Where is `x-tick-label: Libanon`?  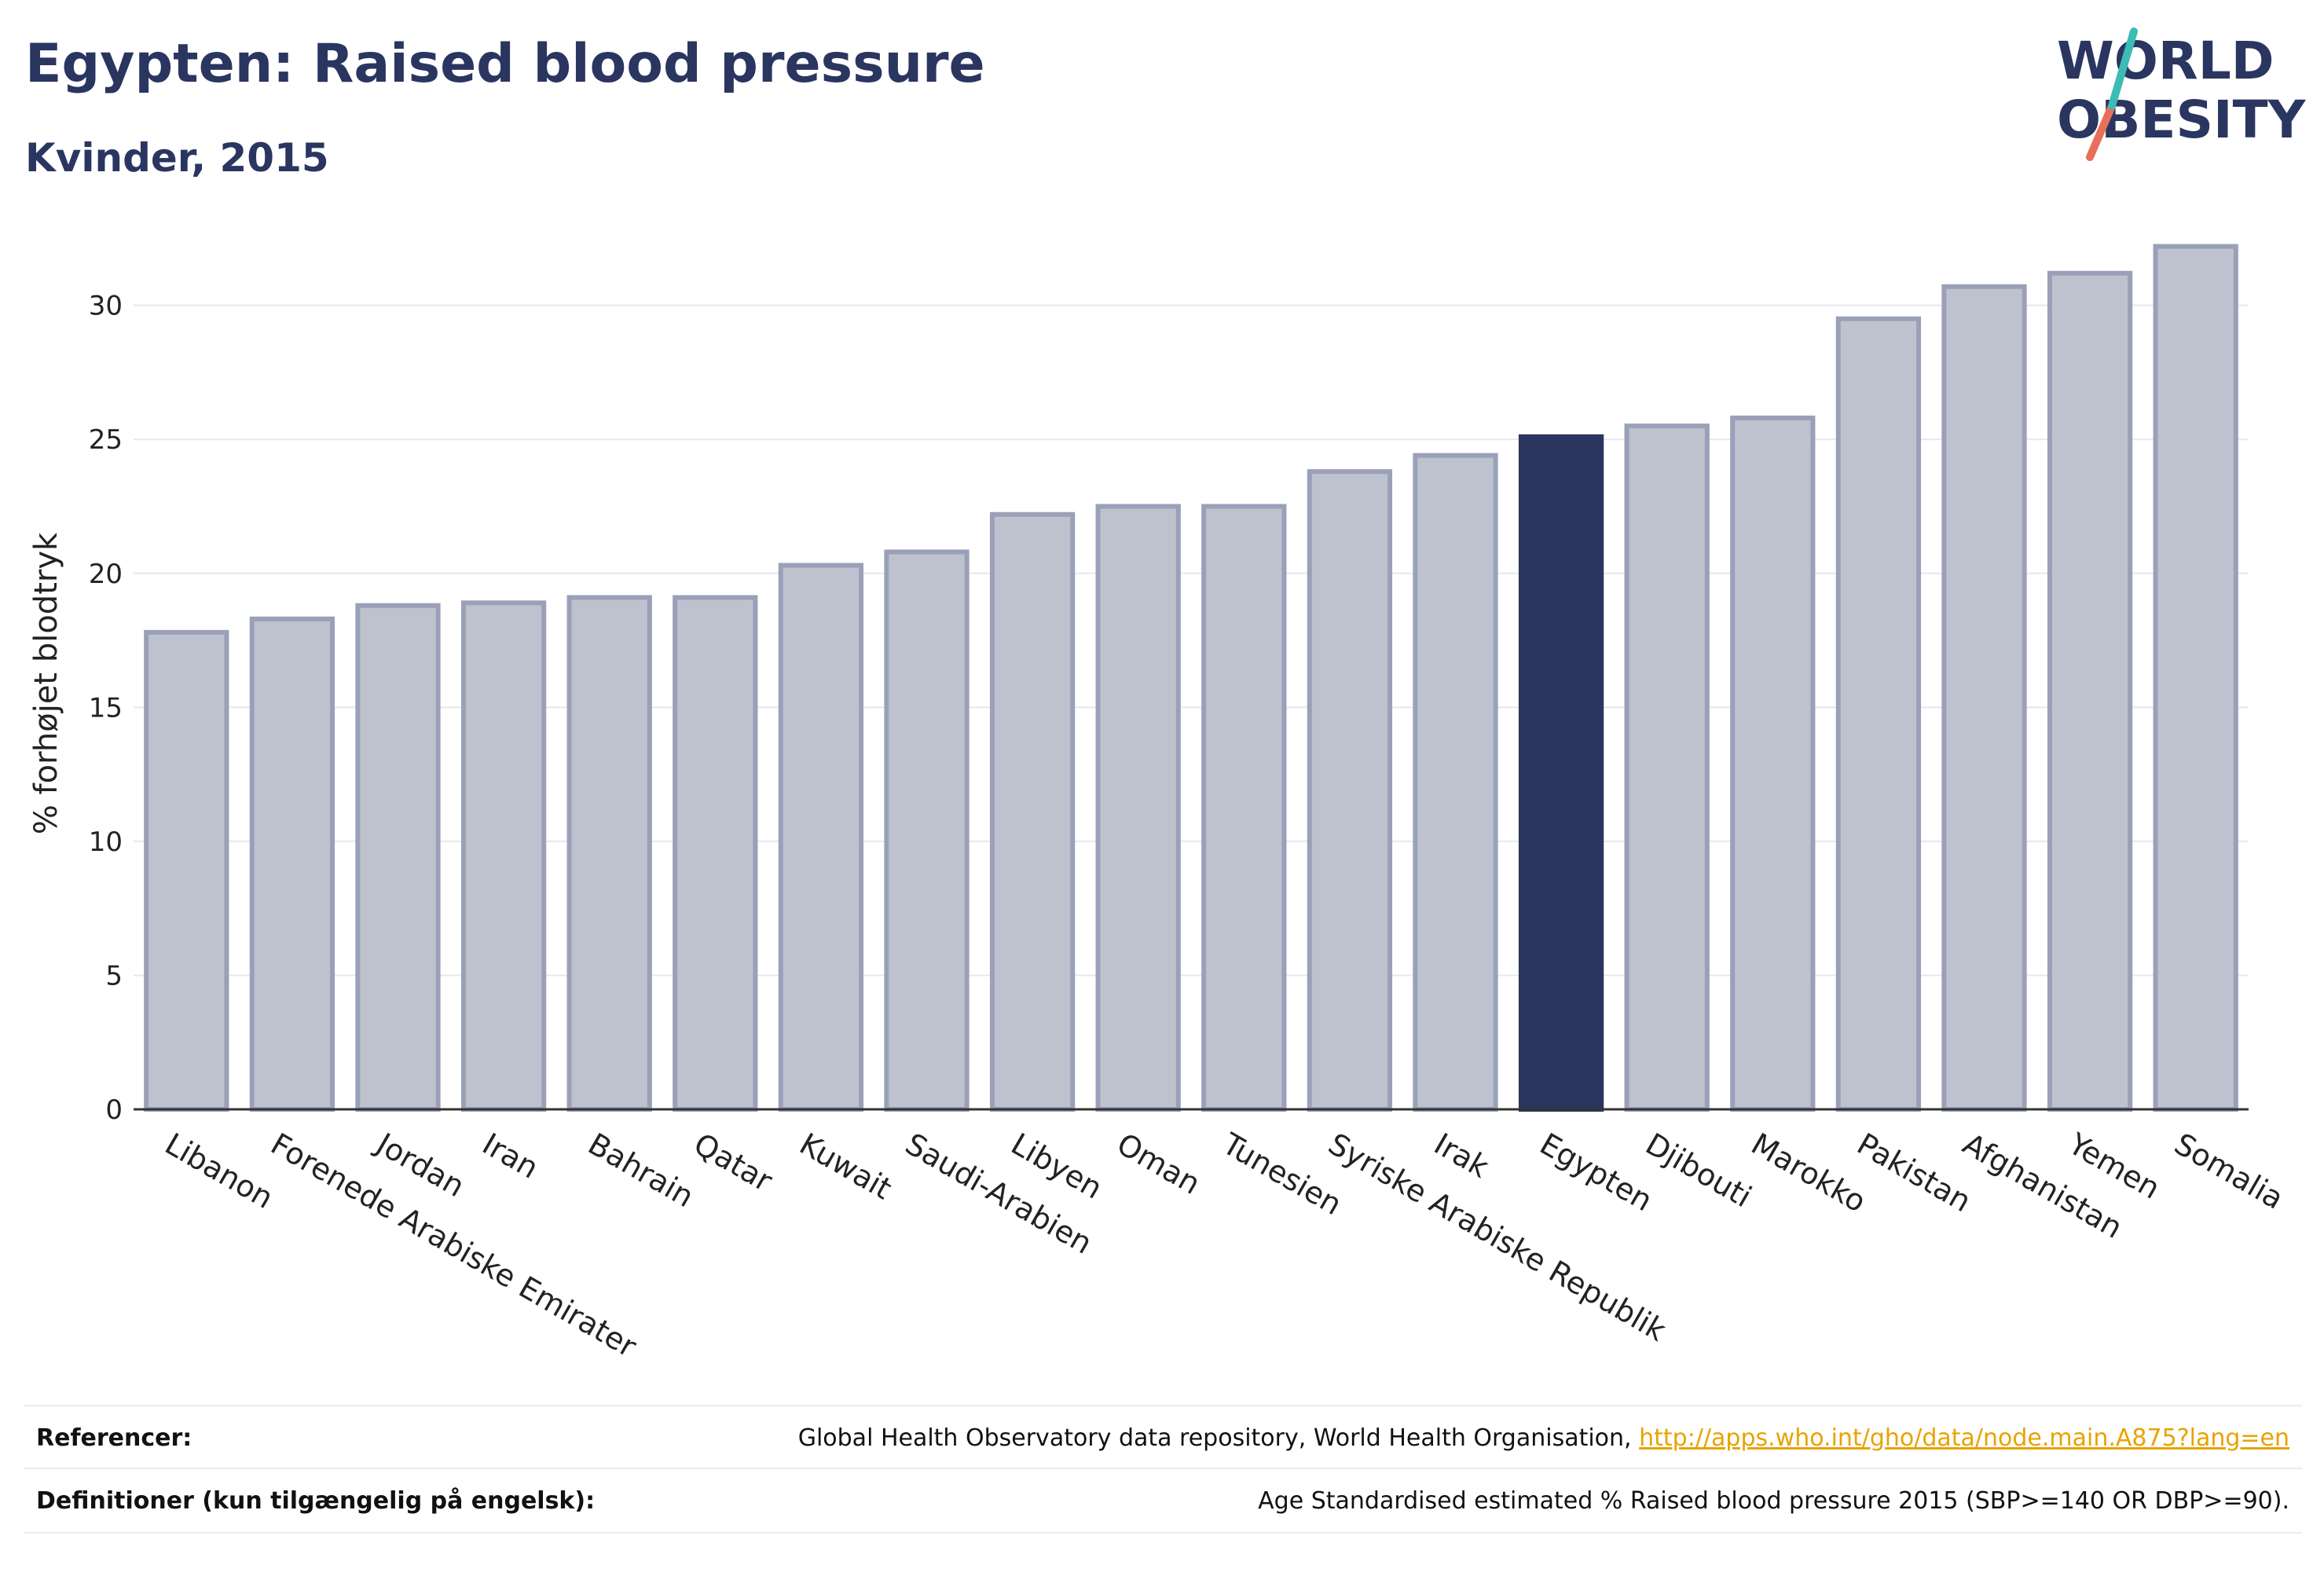 x-tick-label: Libanon is located at coordinates (219, 1171).